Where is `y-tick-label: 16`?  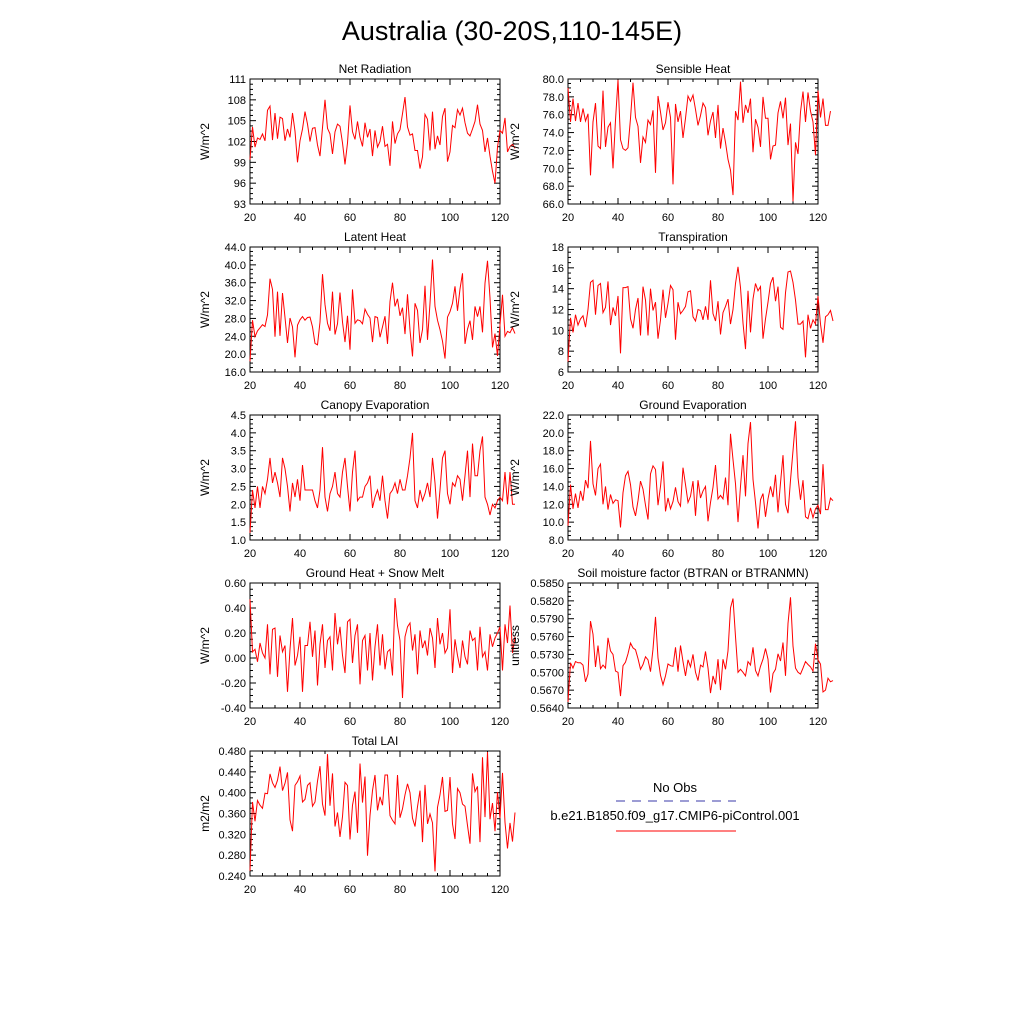
y-tick-label: 16 is located at coordinates (558, 269).